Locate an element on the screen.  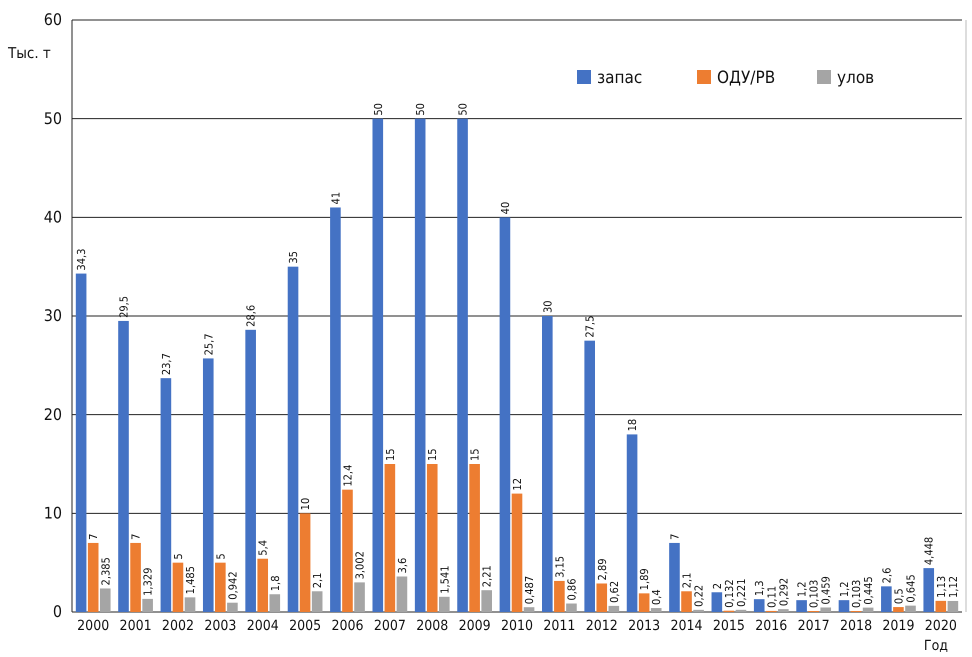
y-tick-label: 0 is located at coordinates (57, 612).